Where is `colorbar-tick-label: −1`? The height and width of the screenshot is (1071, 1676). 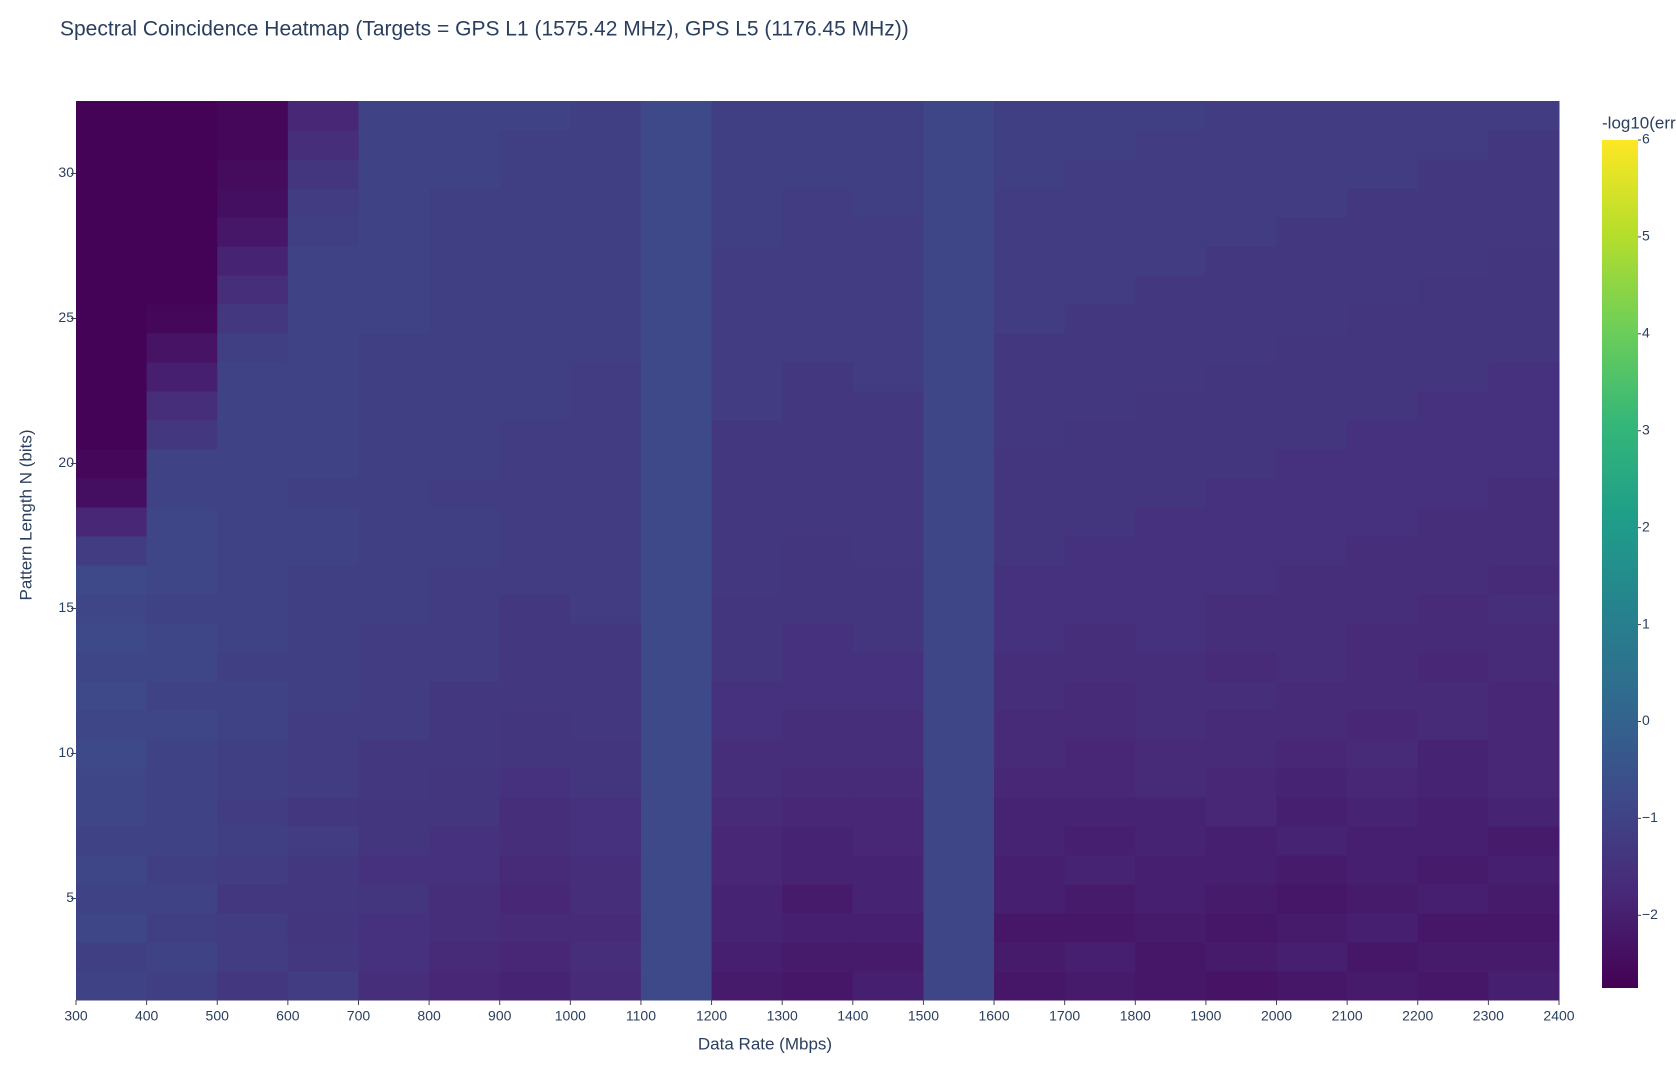 colorbar-tick-label: −1 is located at coordinates (1650, 817).